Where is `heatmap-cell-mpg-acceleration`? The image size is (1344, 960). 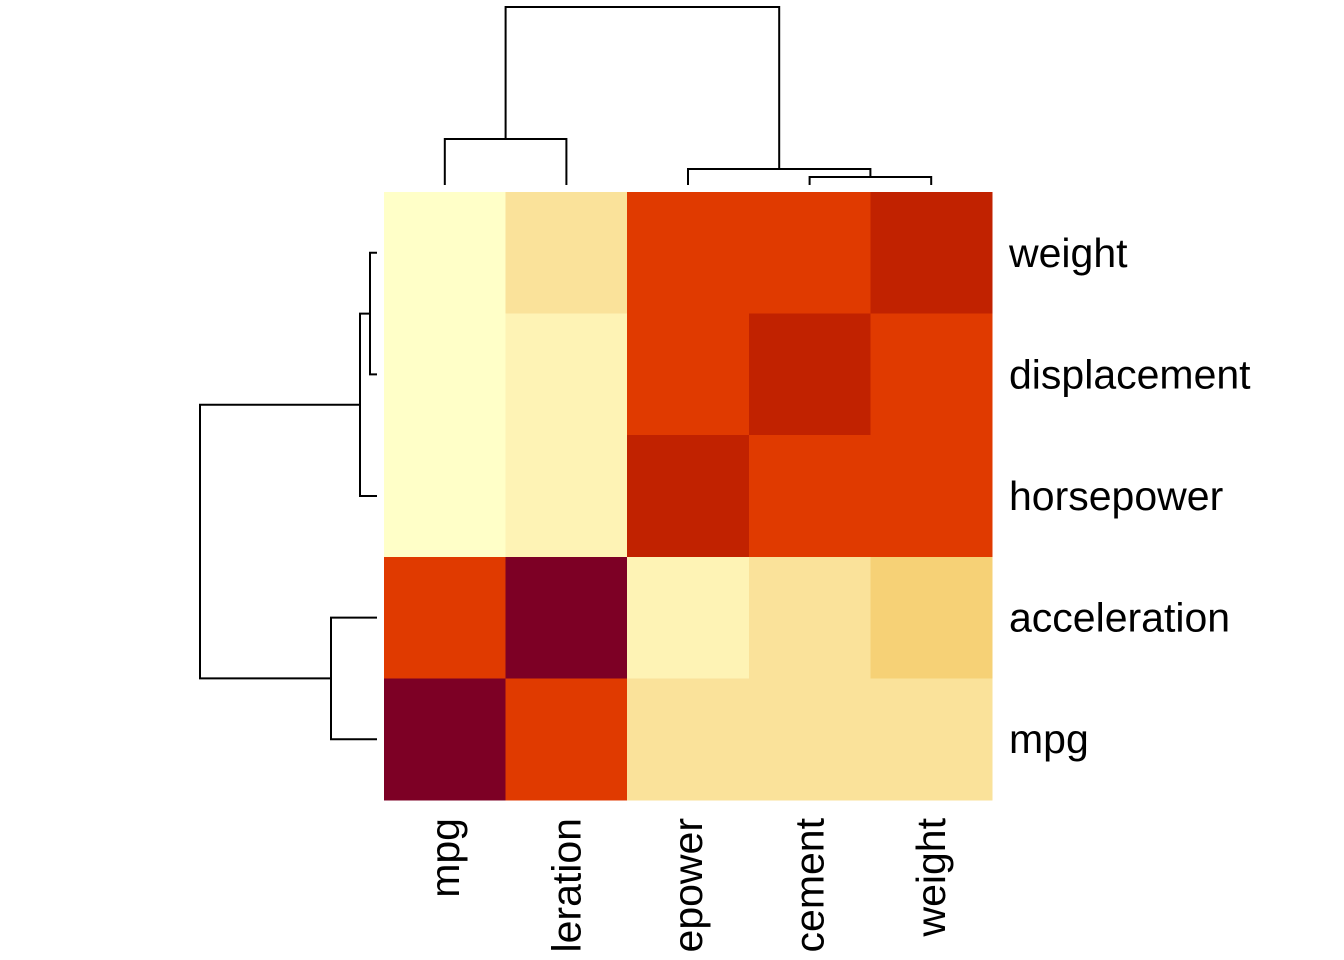 heatmap-cell-mpg-acceleration is located at coordinates (566, 739).